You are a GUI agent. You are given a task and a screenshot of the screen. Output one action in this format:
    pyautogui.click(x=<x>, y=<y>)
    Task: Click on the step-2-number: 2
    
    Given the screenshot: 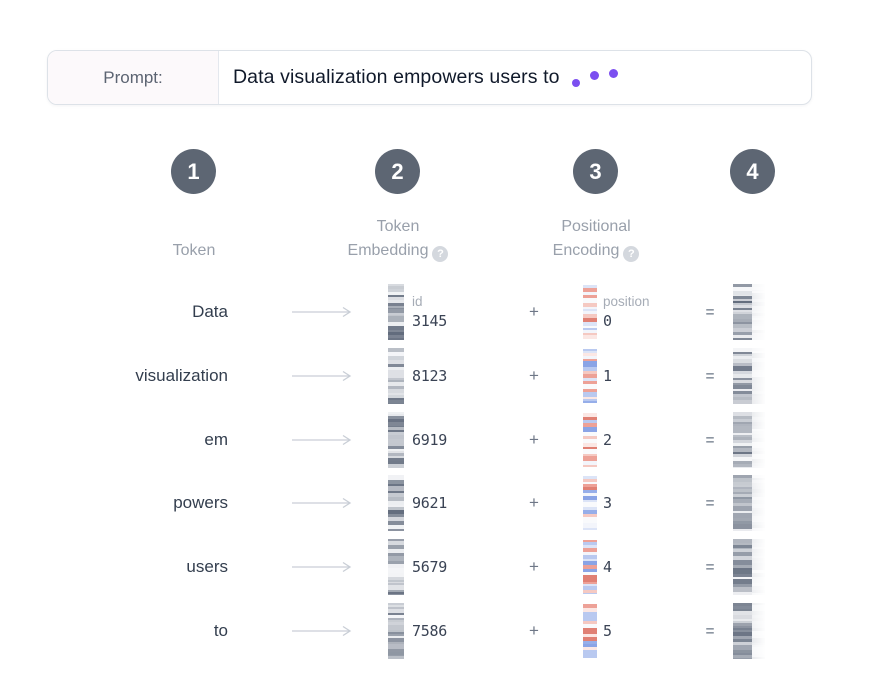 What is the action you would take?
    pyautogui.click(x=397, y=171)
    